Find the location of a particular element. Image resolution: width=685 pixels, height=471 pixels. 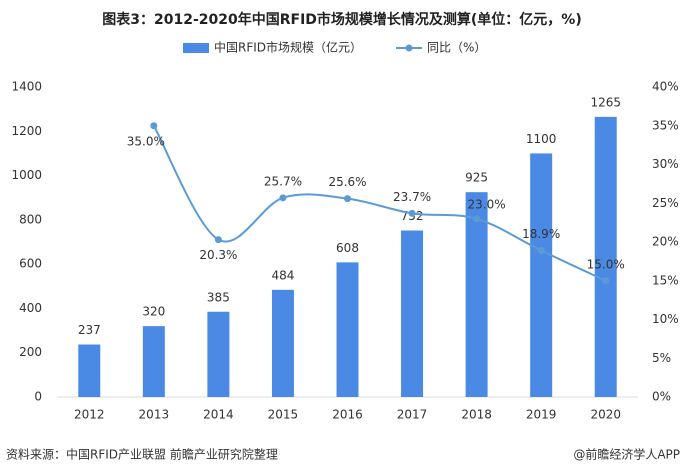

y-tick-label: 600 is located at coordinates (30, 264).